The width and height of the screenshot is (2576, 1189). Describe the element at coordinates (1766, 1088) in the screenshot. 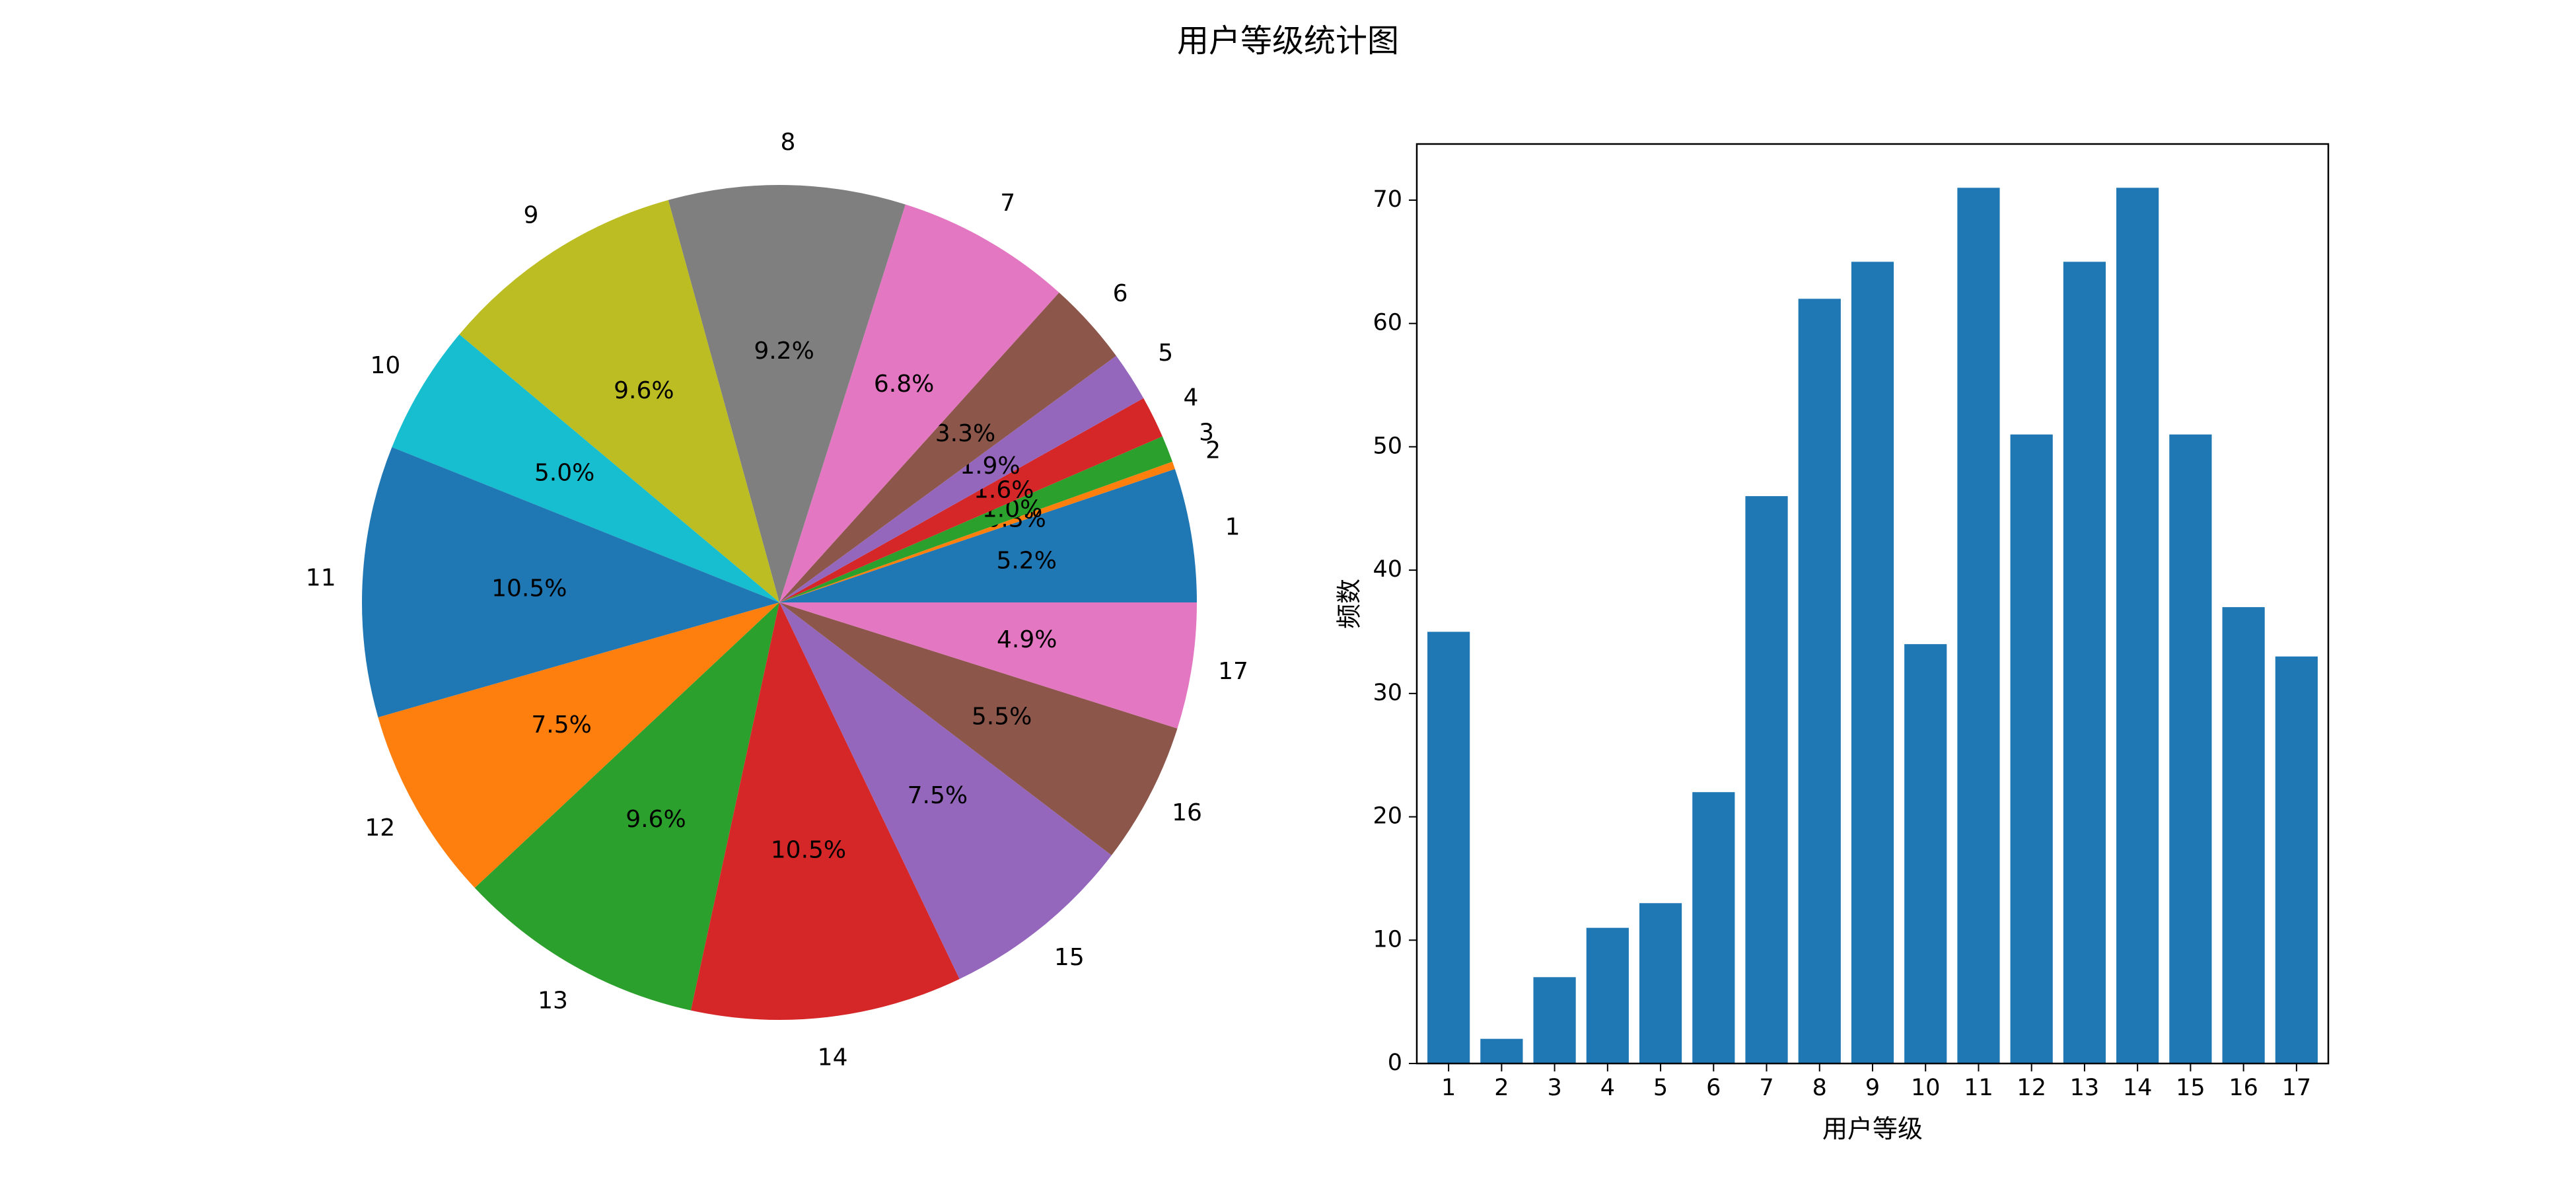

I see `x-tick-label-7: 7` at that location.